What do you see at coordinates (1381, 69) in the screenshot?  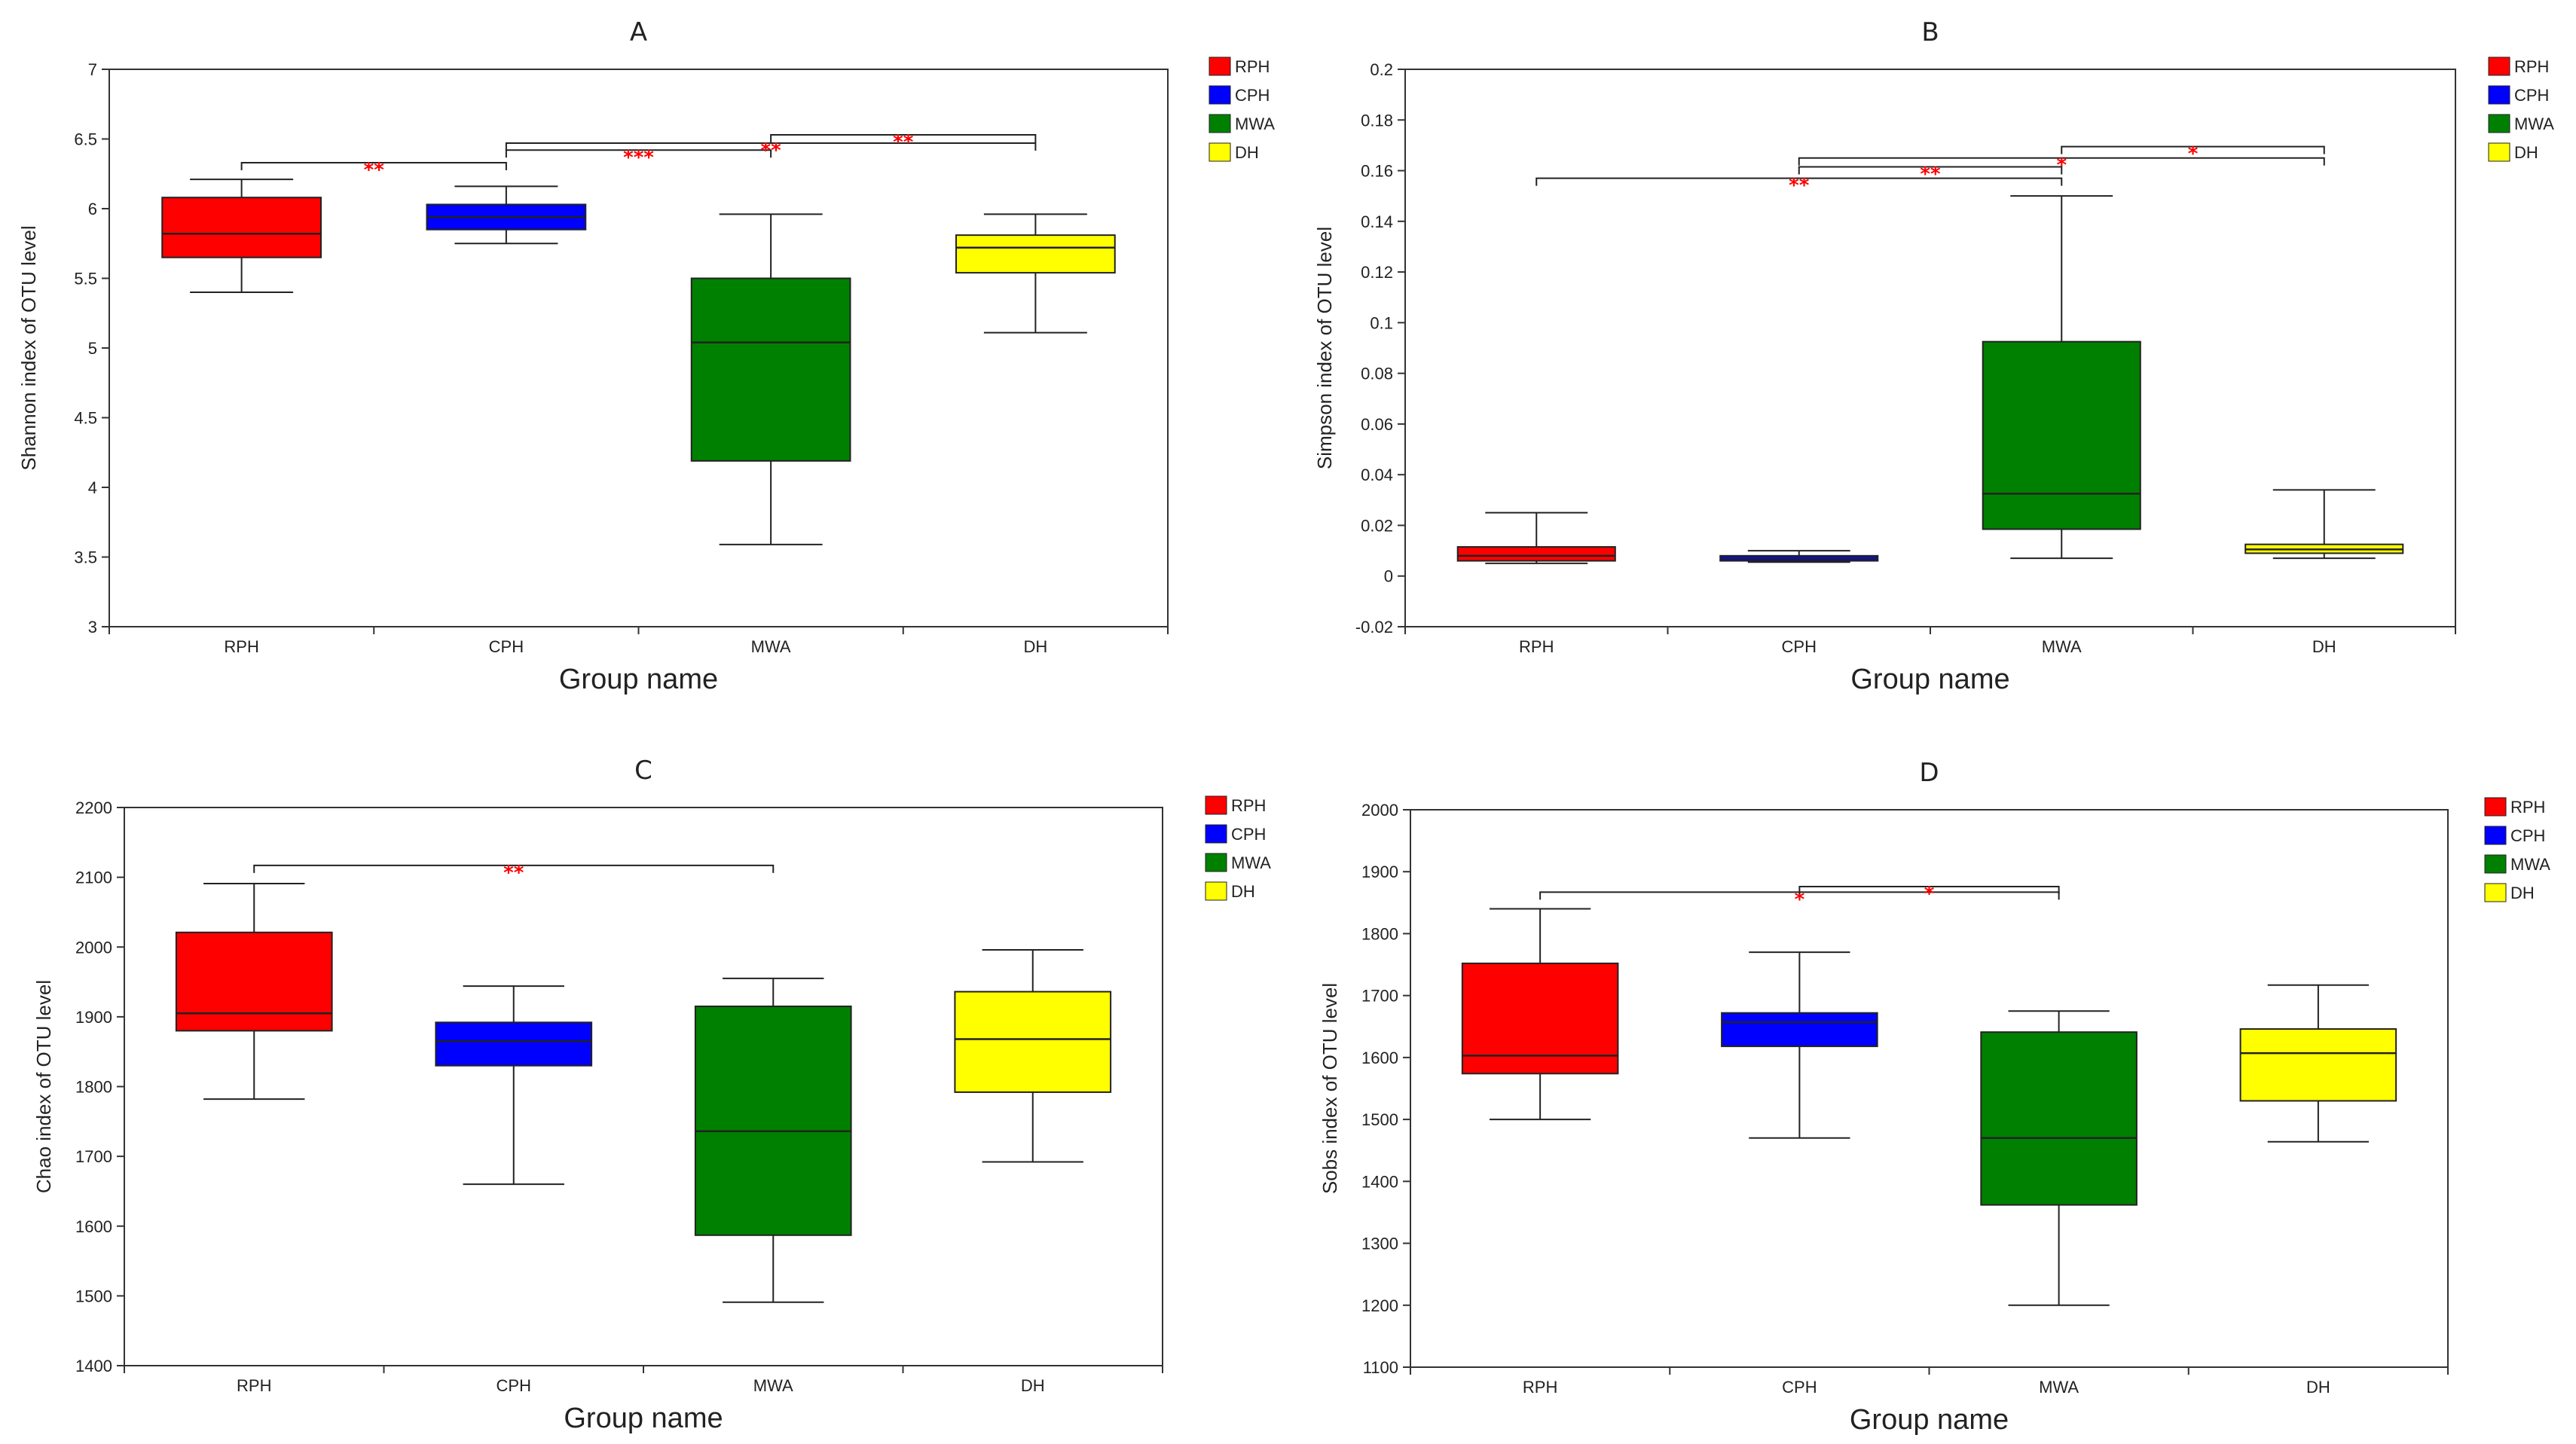 I see `y-tick-label: 0.2` at bounding box center [1381, 69].